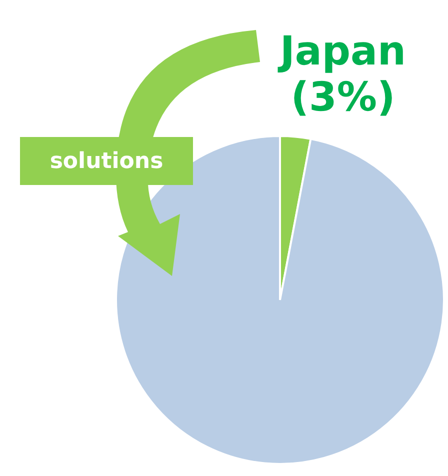 Image resolution: width=448 pixels, height=476 pixels. What do you see at coordinates (343, 97) in the screenshot?
I see `data-label: (3%)` at bounding box center [343, 97].